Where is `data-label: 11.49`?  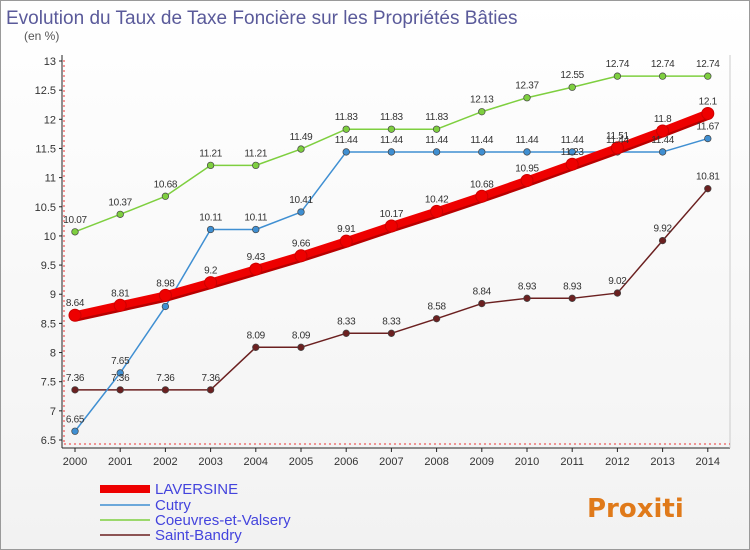
data-label: 11.49 is located at coordinates (302, 137).